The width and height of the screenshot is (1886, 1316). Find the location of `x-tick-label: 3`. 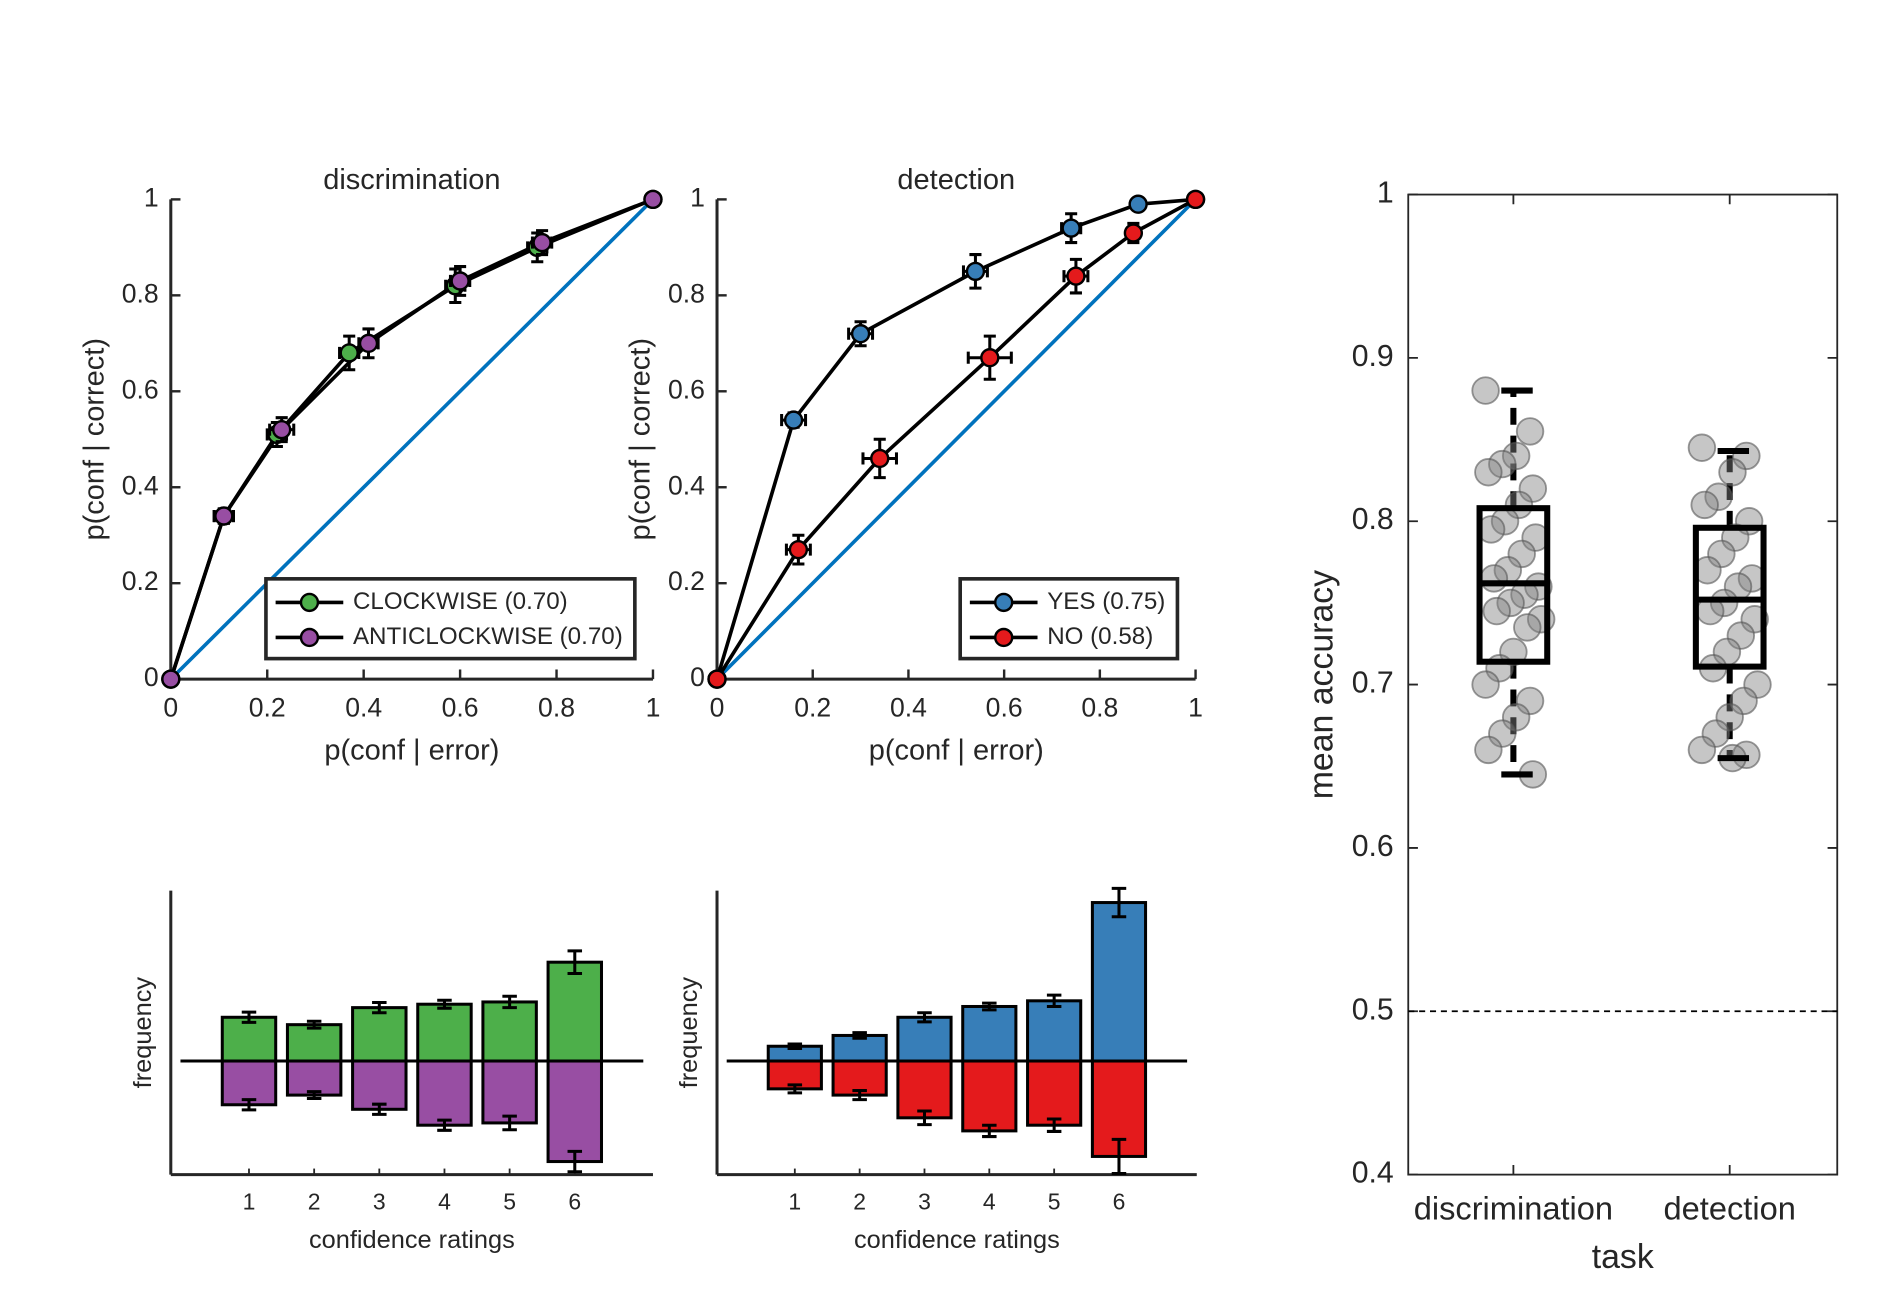

x-tick-label: 3 is located at coordinates (379, 1202).